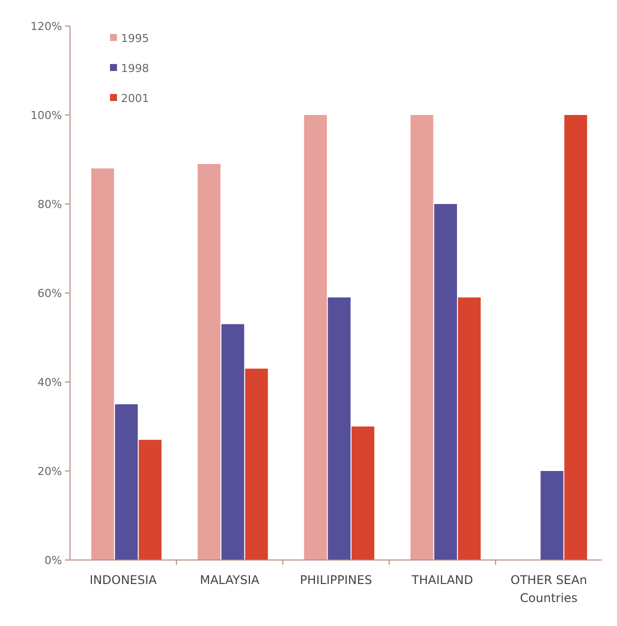  I want to click on y-tick-label: 0%, so click(53, 560).